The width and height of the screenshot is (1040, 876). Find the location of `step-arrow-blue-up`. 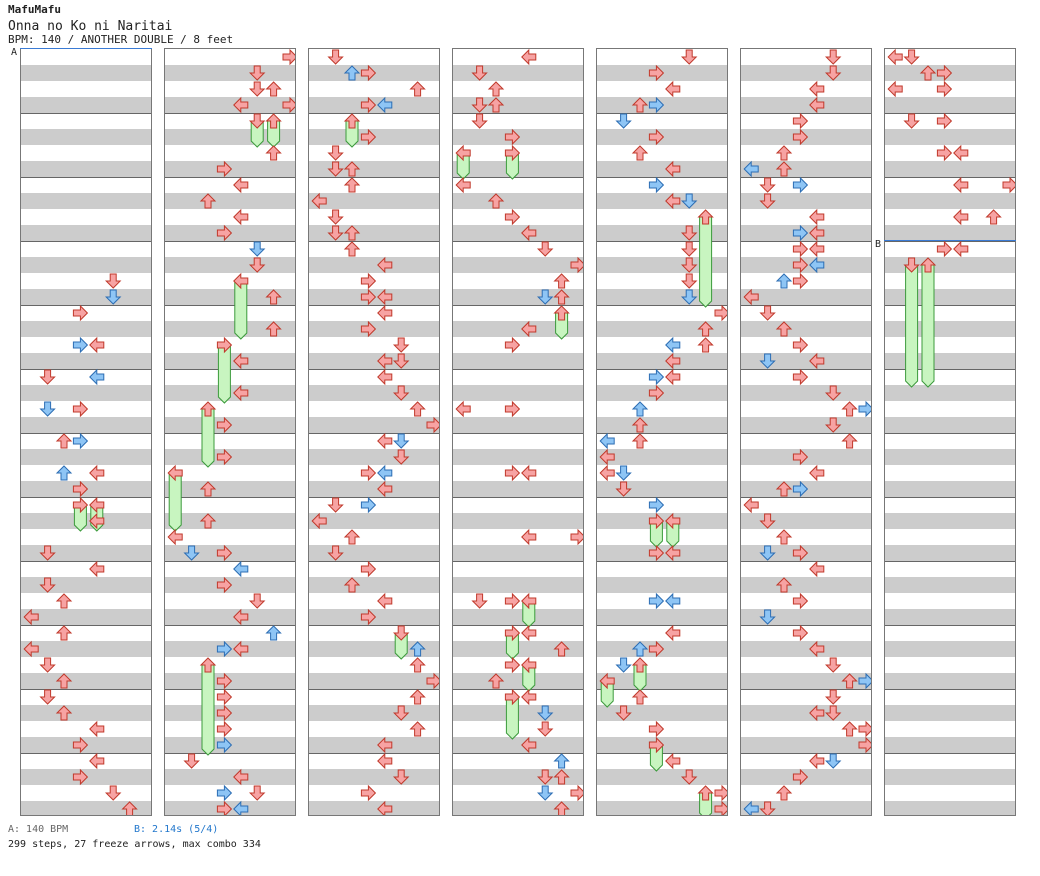

step-arrow-blue-up is located at coordinates (640, 409).